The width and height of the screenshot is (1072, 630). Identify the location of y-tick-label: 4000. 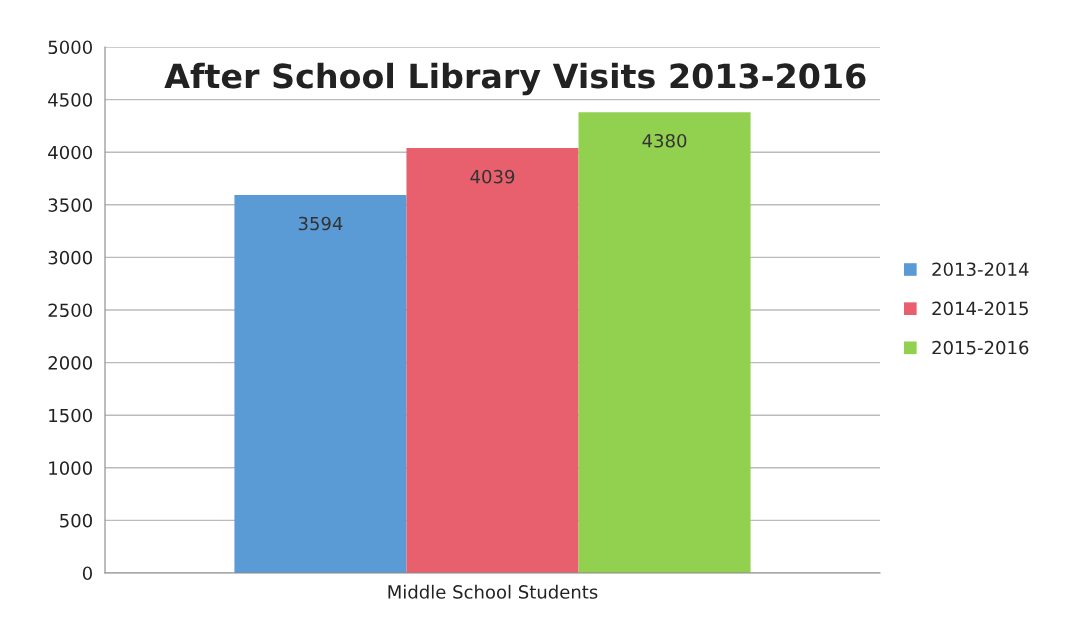
(70, 152).